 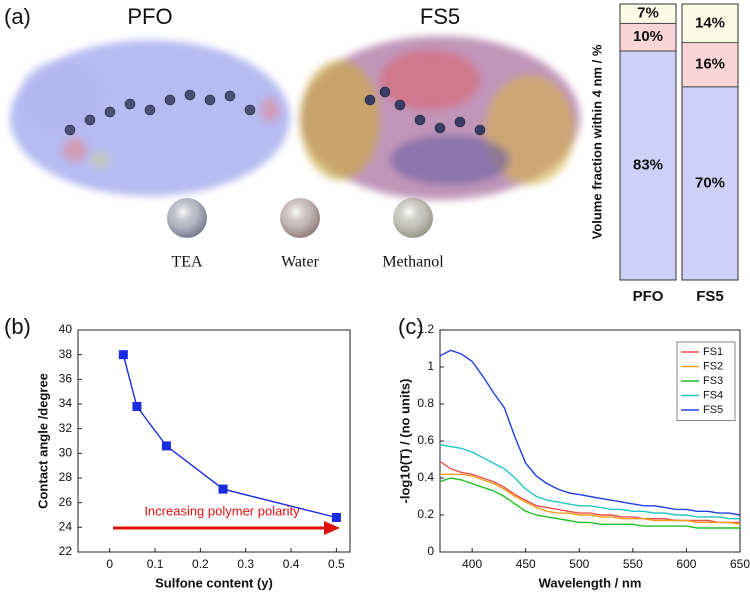 I want to click on y-tick-label: 40, so click(x=66, y=329).